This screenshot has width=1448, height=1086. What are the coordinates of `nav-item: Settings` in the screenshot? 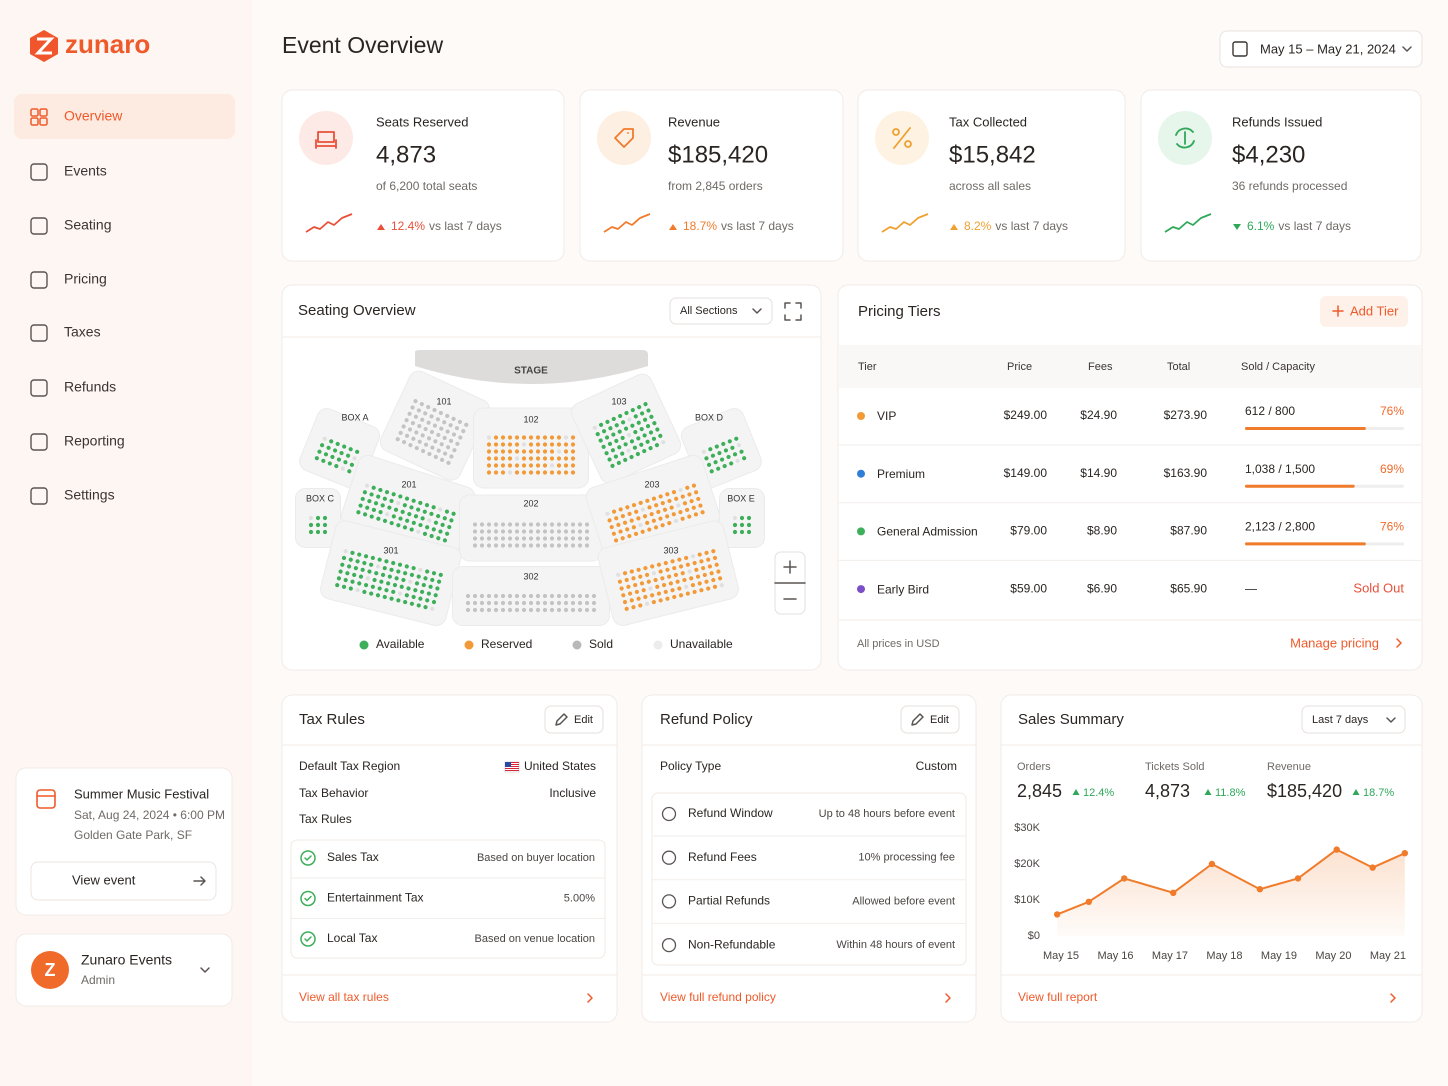 It's located at (72, 496).